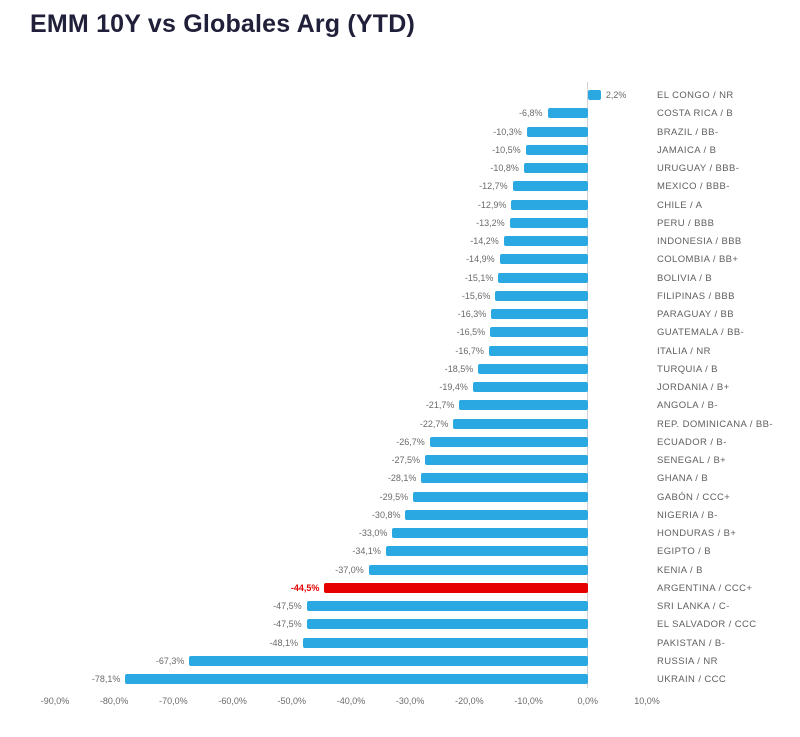  I want to click on value-label: -28,1%, so click(402, 478).